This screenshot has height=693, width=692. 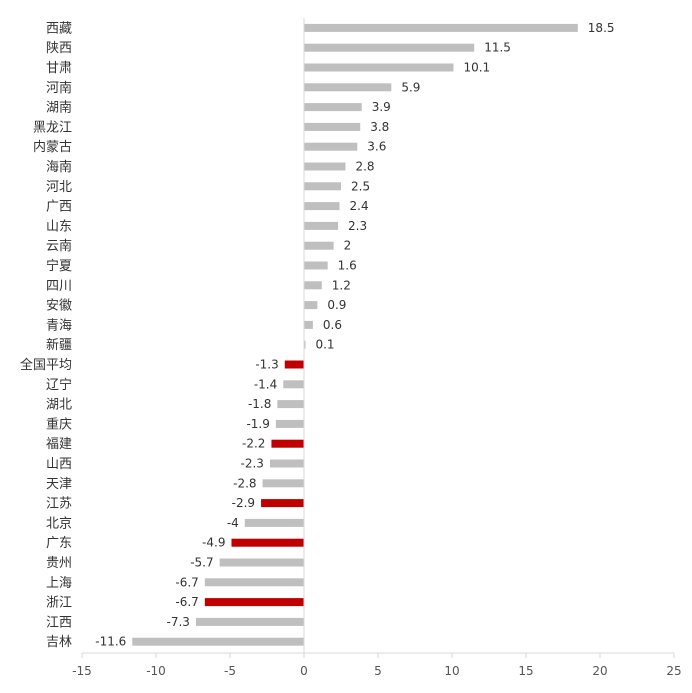 I want to click on value-label: -2.2, so click(x=253, y=444).